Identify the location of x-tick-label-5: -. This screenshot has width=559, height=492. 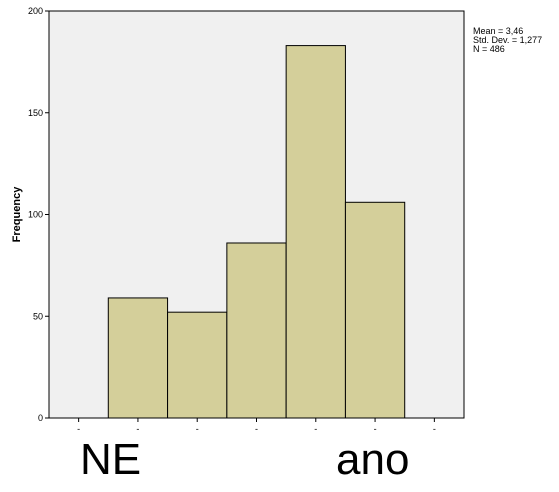
(375, 429).